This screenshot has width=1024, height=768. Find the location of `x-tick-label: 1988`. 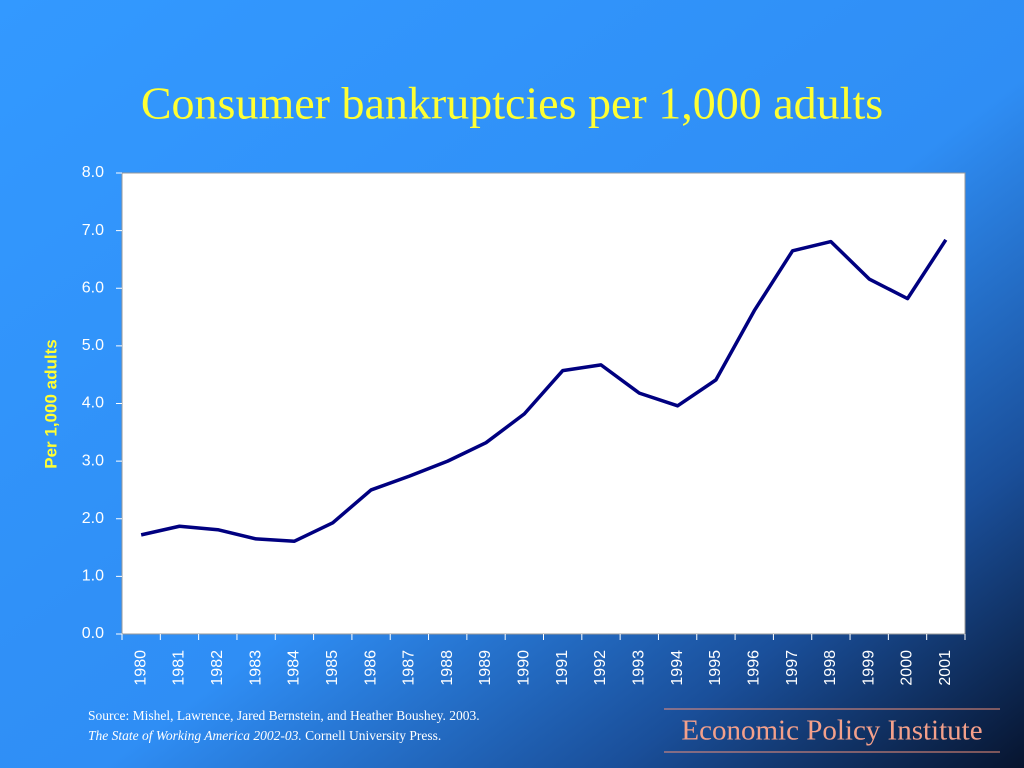

x-tick-label: 1988 is located at coordinates (447, 668).